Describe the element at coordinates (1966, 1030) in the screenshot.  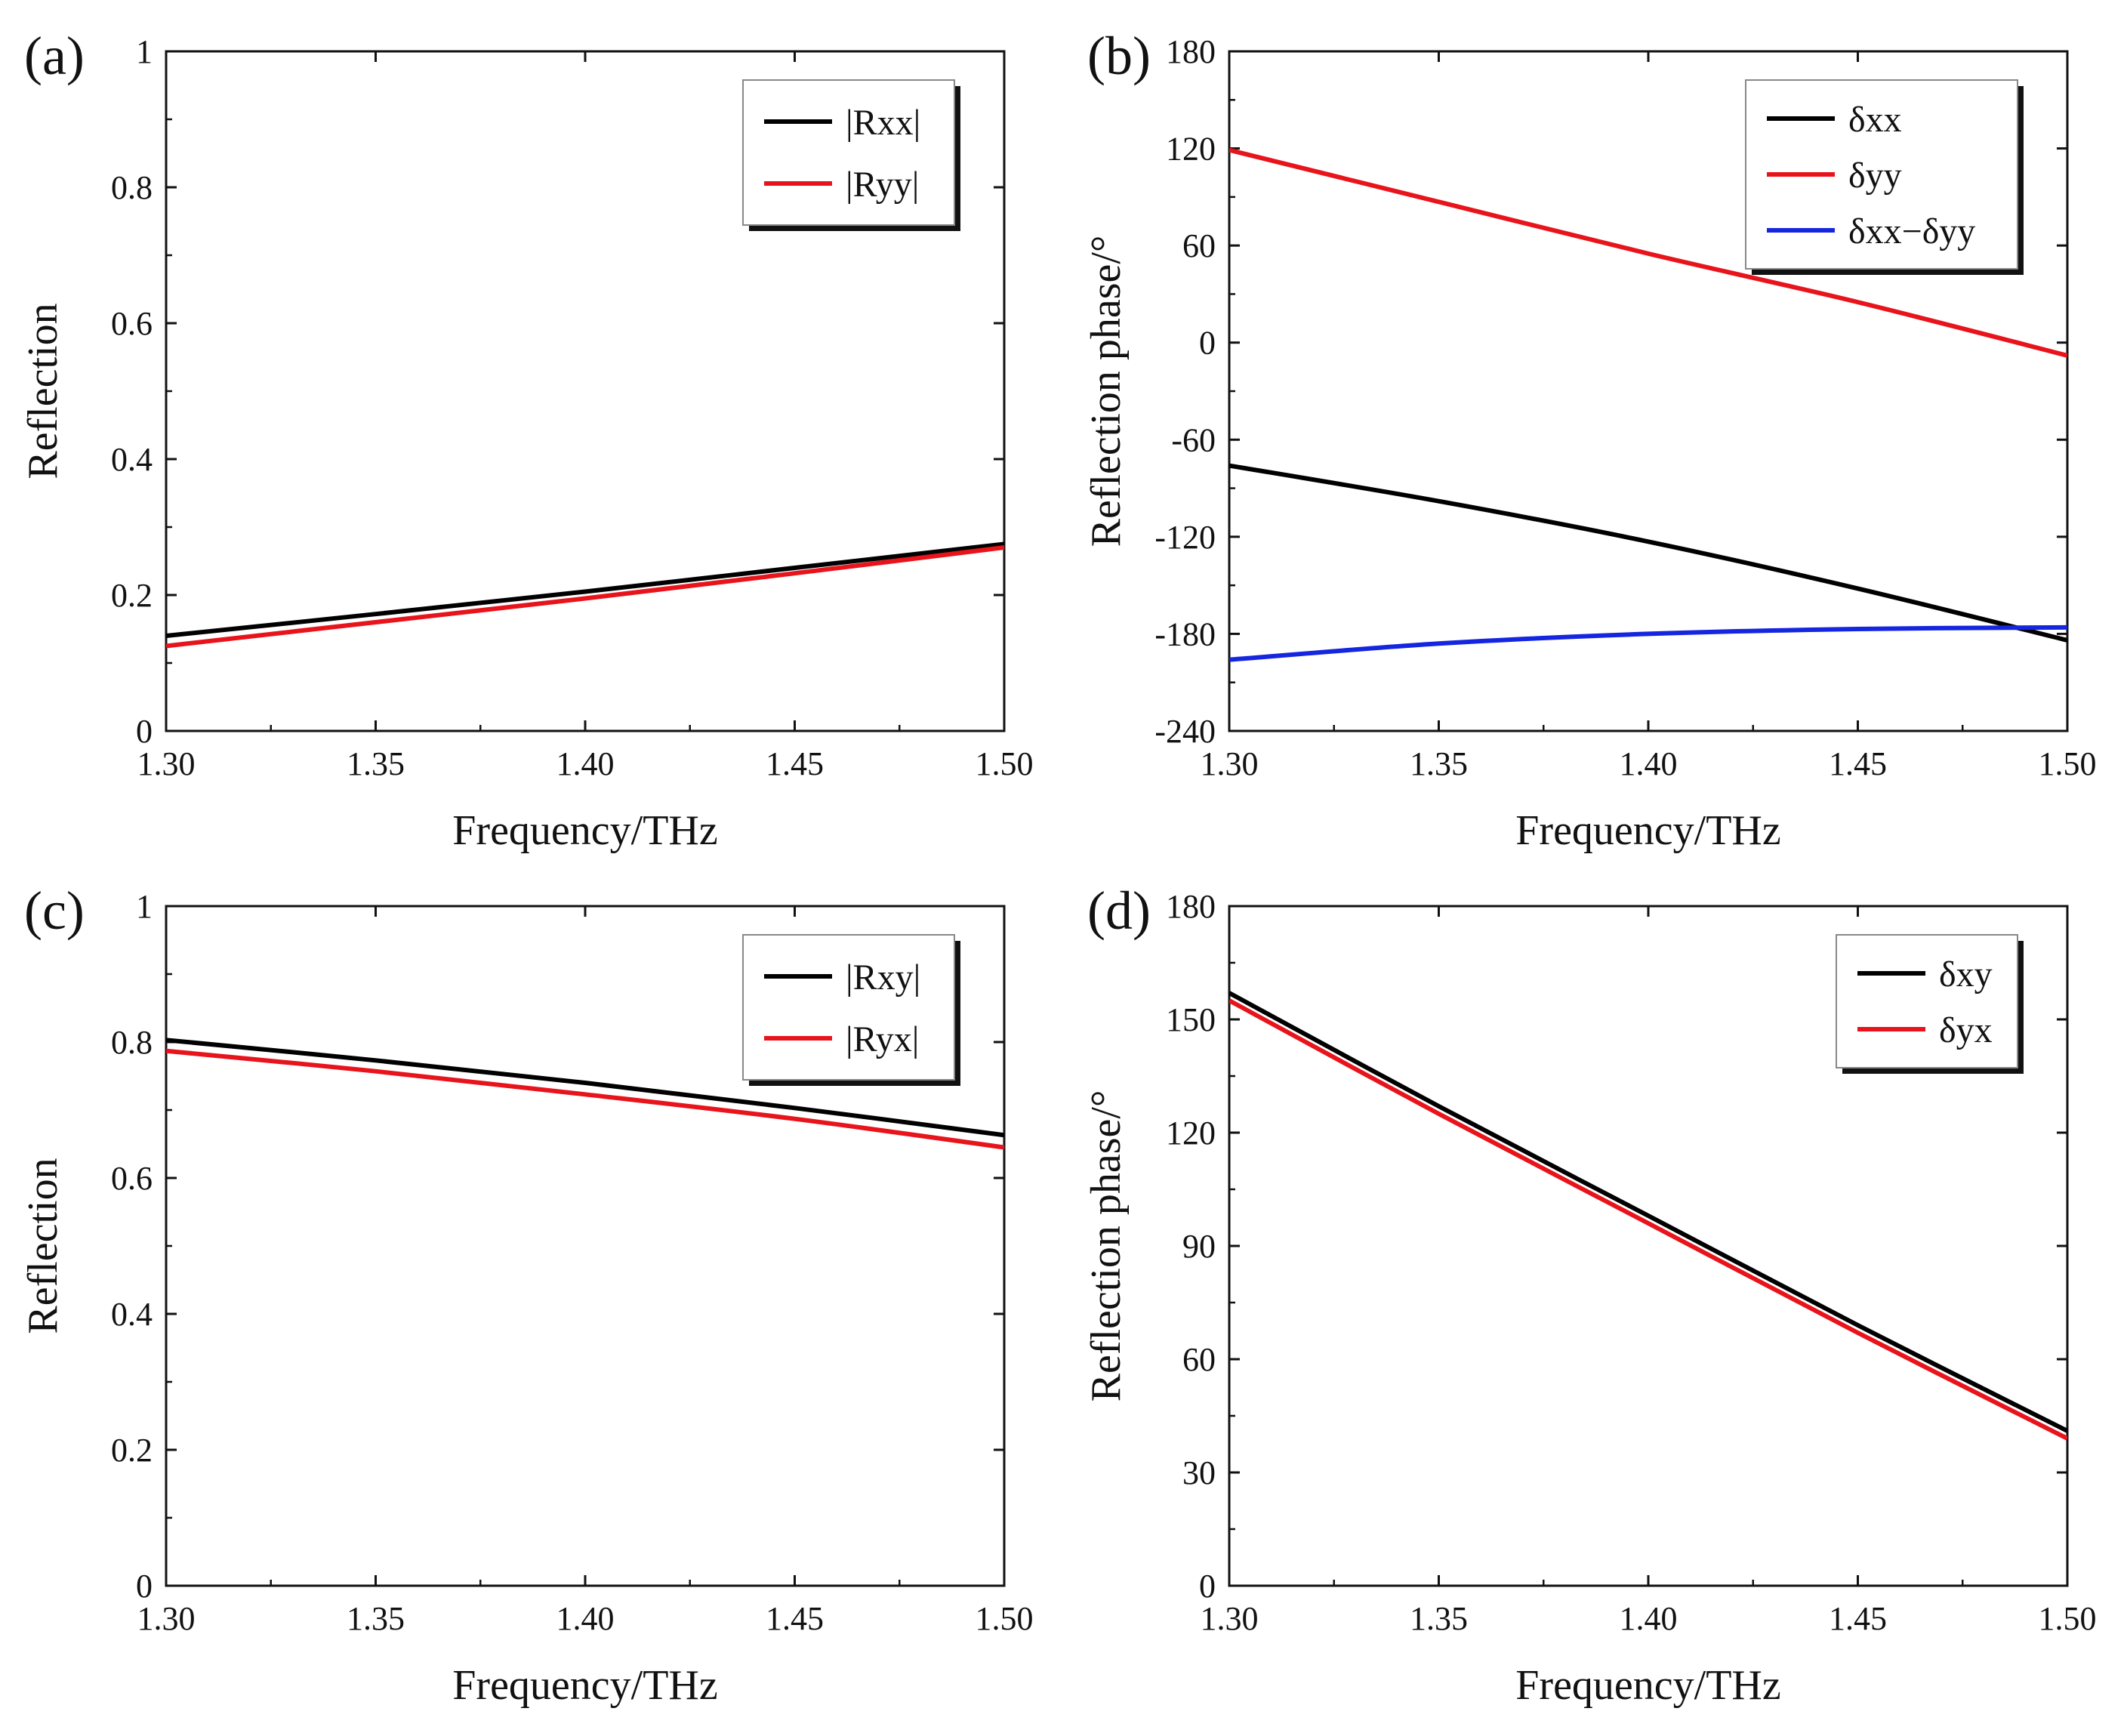
I see `legend-label: δyx` at that location.